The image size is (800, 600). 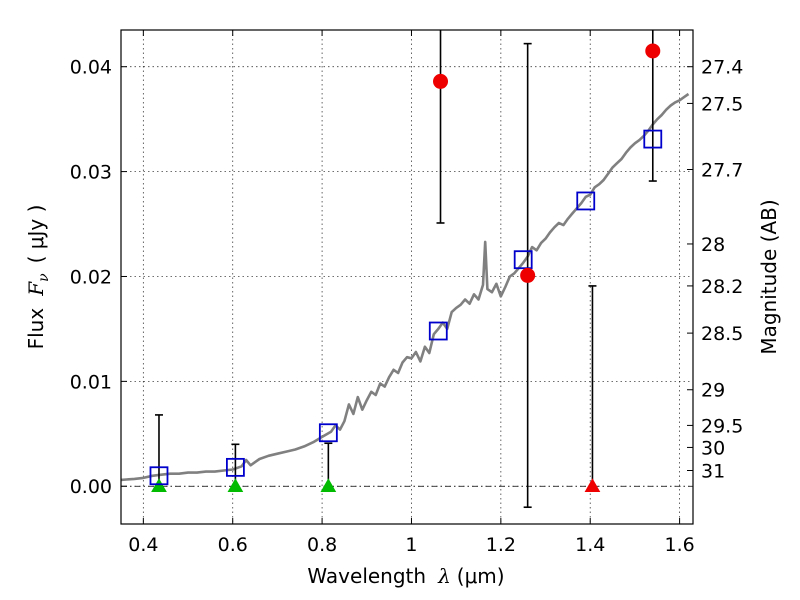 What do you see at coordinates (501, 545) in the screenshot?
I see `x-tick-label: 1.2` at bounding box center [501, 545].